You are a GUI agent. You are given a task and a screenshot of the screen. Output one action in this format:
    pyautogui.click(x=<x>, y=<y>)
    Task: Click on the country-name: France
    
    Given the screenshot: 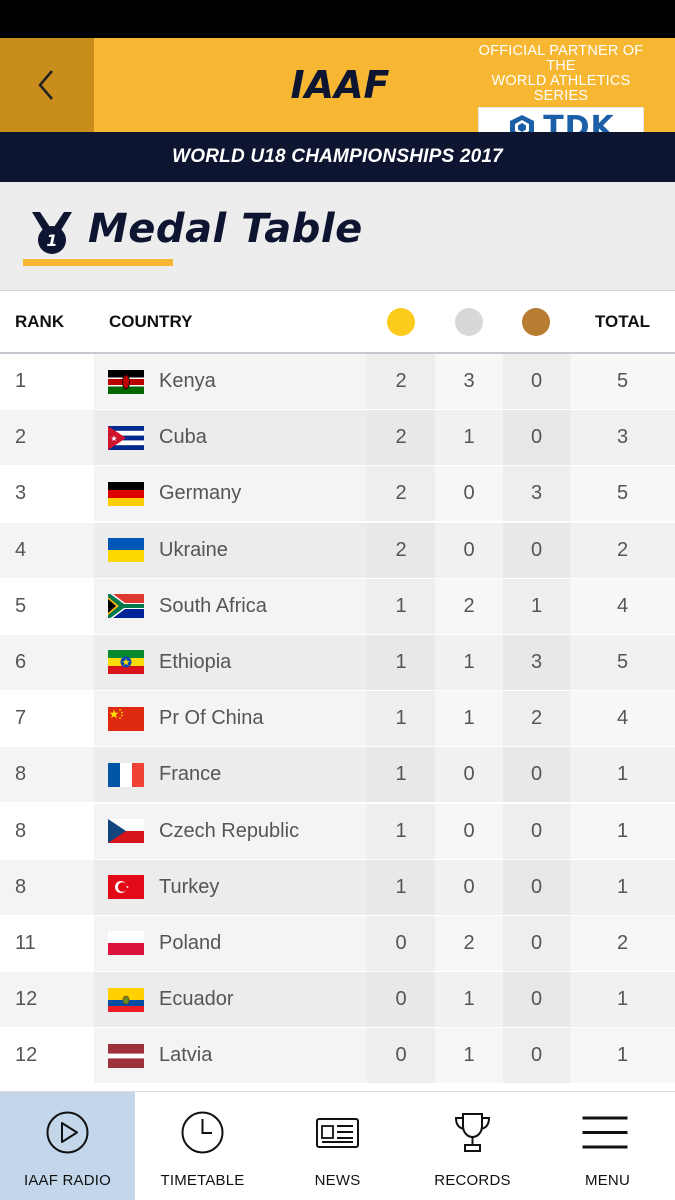 What is the action you would take?
    pyautogui.click(x=190, y=774)
    